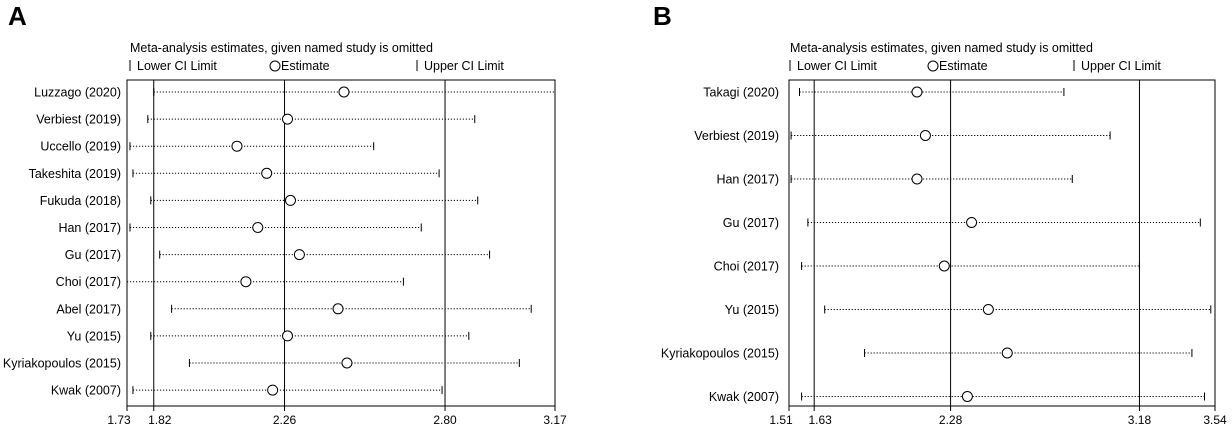 This screenshot has width=1232, height=435. Describe the element at coordinates (662, 16) in the screenshot. I see `panel-label: B` at that location.